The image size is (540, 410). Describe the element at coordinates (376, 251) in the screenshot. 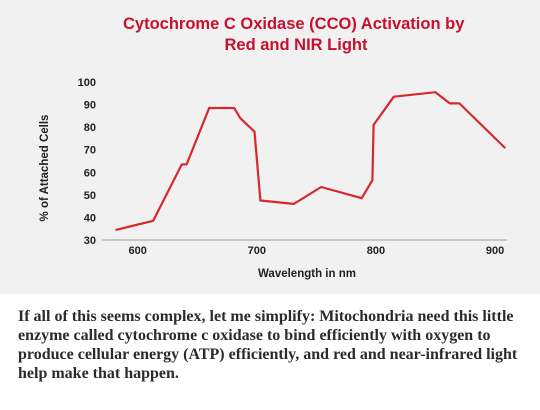

I see `x-tick-label: 800` at that location.